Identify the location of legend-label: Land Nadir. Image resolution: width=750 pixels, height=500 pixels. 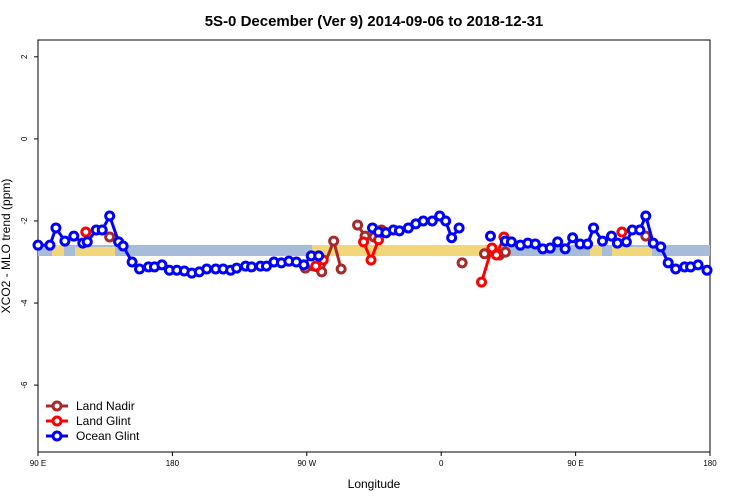
(105, 406).